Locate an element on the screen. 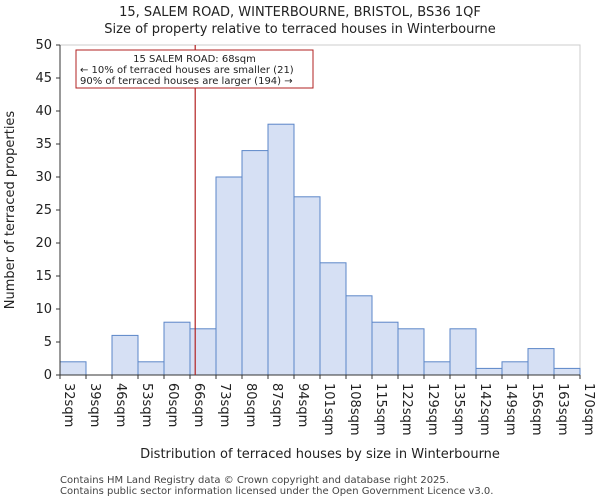 This screenshot has width=600, height=500. x-tick-label: 129sqm is located at coordinates (432, 409).